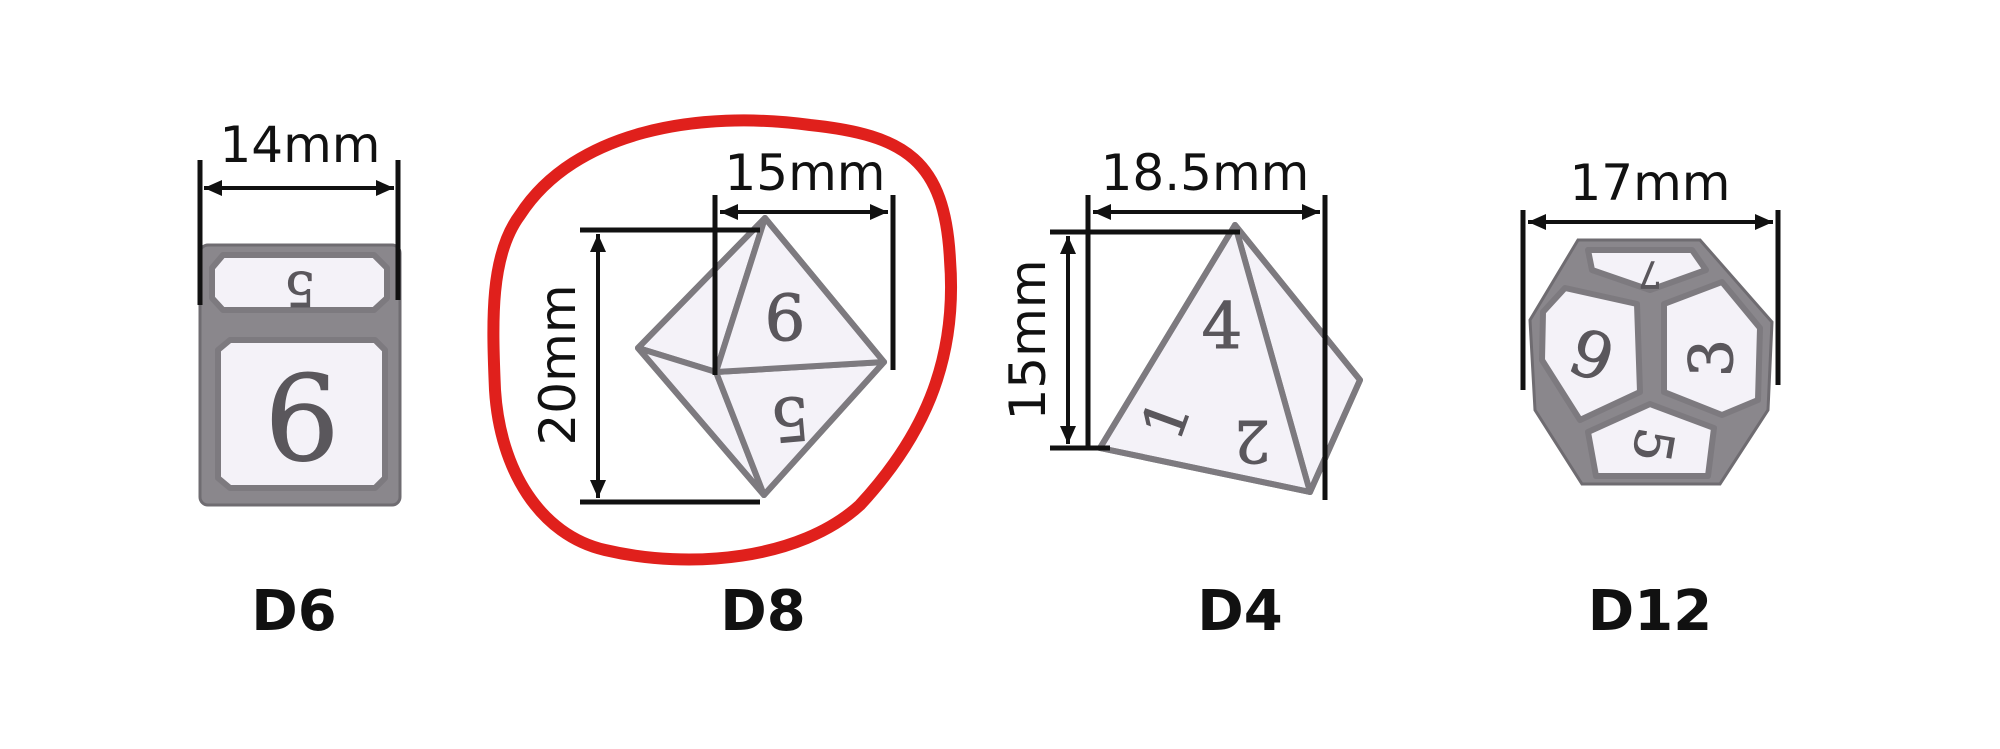 This screenshot has height=749, width=2000. I want to click on d6-width-dimension: 14mm, so click(299, 210).